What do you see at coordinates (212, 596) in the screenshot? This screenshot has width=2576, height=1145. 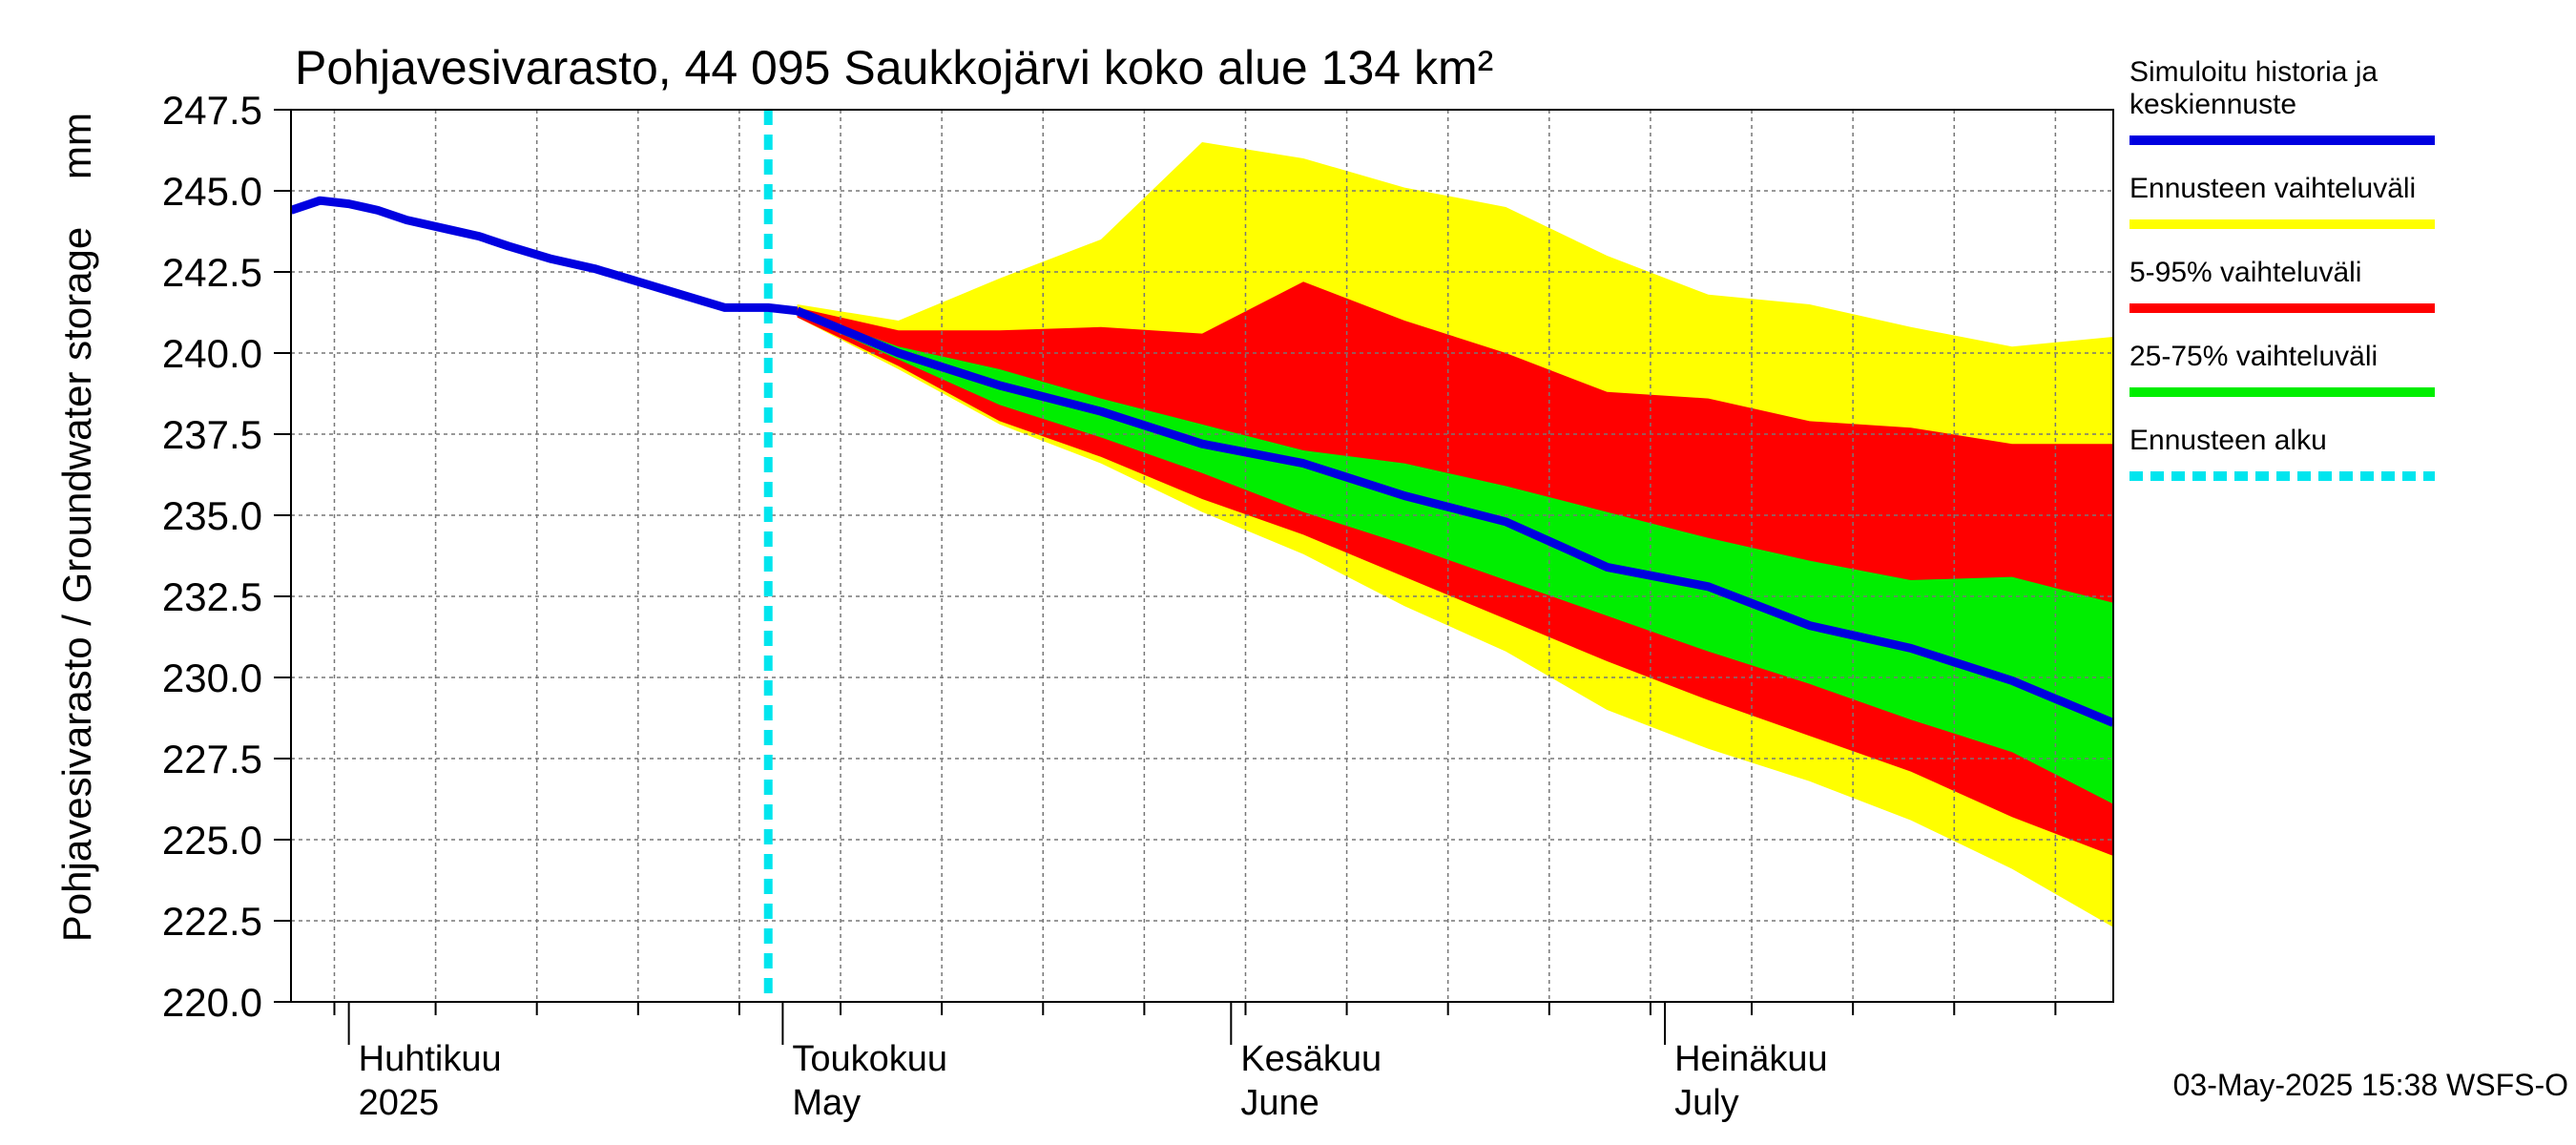 I see `y-tick-label: 232.5` at bounding box center [212, 596].